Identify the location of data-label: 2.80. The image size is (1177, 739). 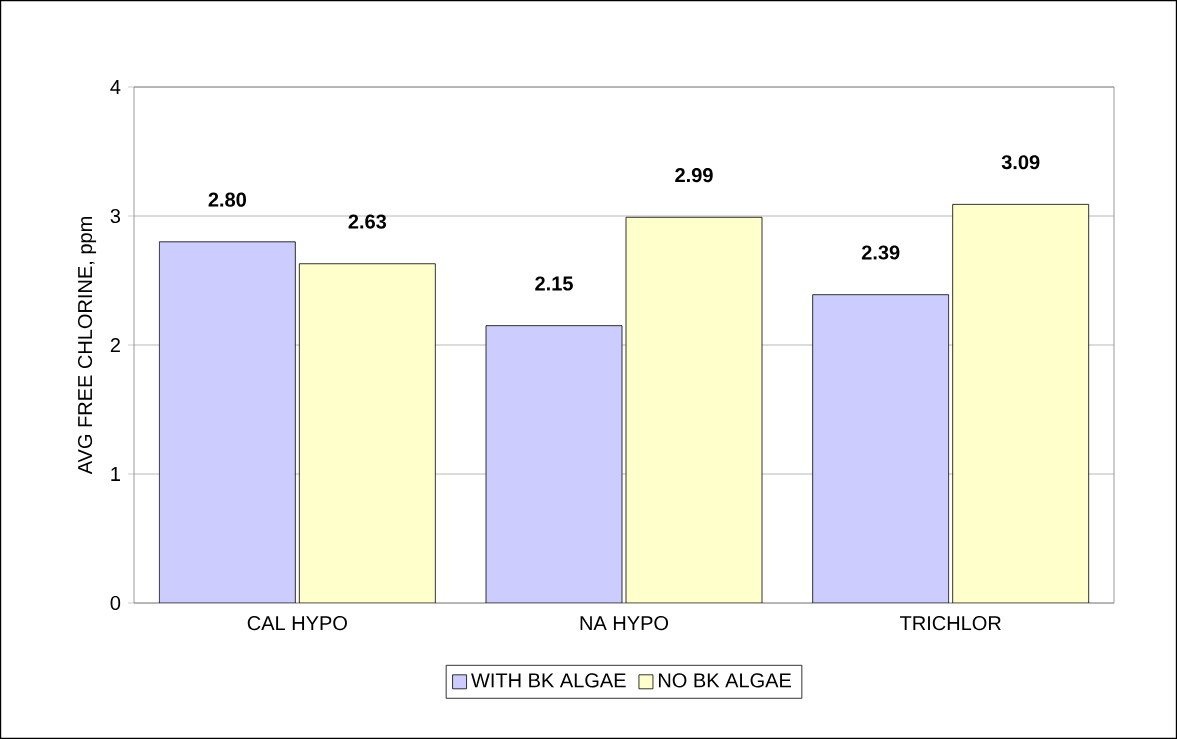
(227, 199).